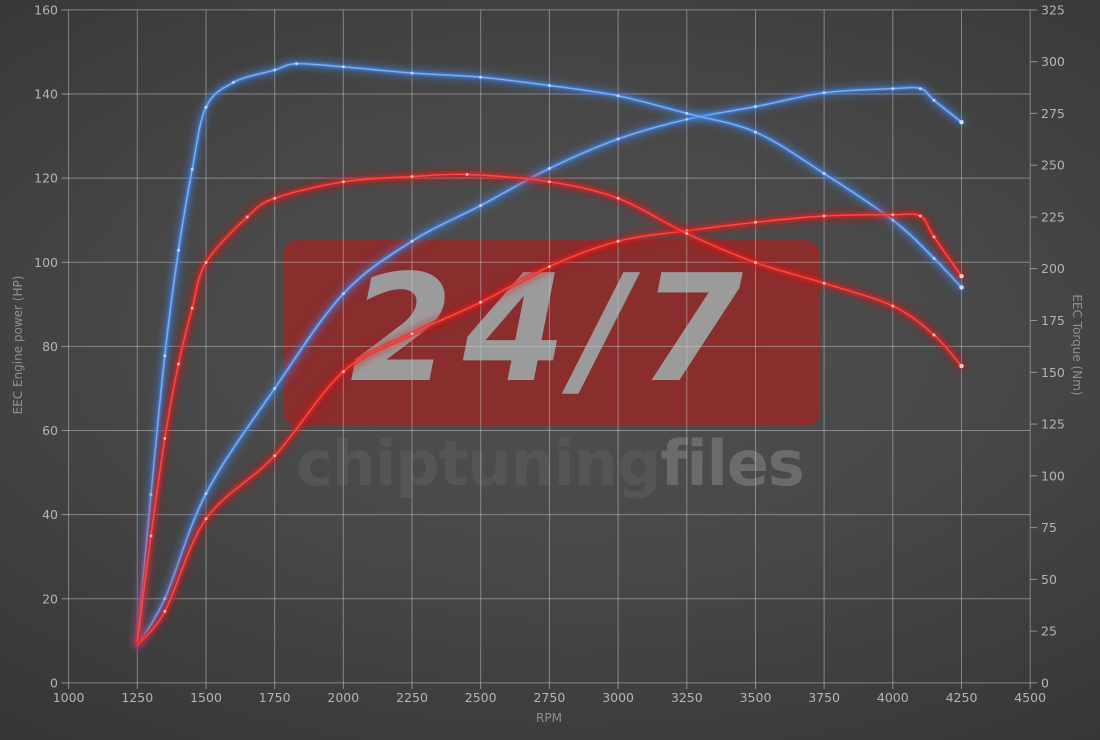 This screenshot has width=1100, height=740. What do you see at coordinates (687, 697) in the screenshot?
I see `x-tick-label-3250: 3250` at bounding box center [687, 697].